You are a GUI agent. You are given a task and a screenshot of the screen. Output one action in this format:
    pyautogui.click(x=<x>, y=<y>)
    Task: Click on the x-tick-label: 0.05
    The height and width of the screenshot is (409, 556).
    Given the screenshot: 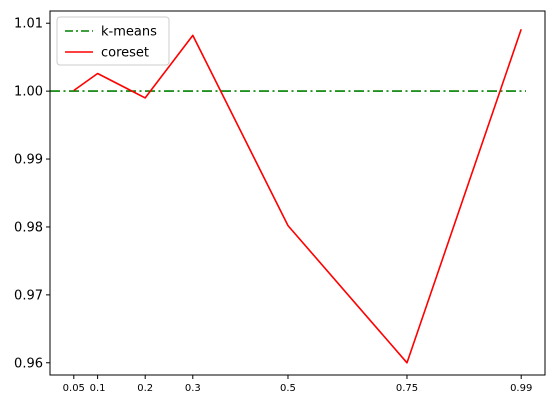 What is the action you would take?
    pyautogui.click(x=74, y=388)
    